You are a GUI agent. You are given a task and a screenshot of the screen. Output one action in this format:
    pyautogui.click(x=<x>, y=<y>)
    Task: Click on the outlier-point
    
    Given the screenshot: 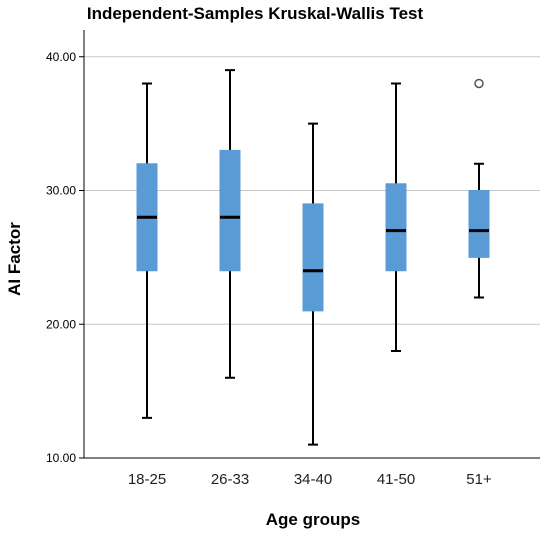 What is the action you would take?
    pyautogui.click(x=479, y=83)
    